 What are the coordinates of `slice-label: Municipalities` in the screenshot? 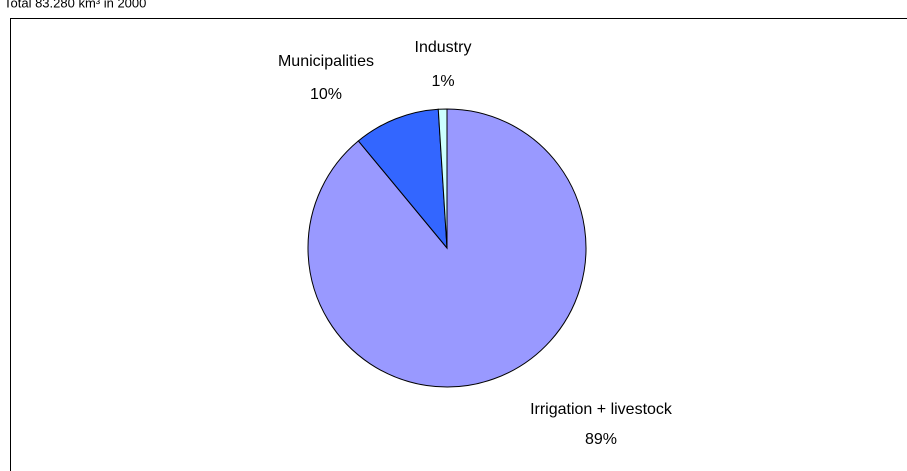 It's located at (326, 61).